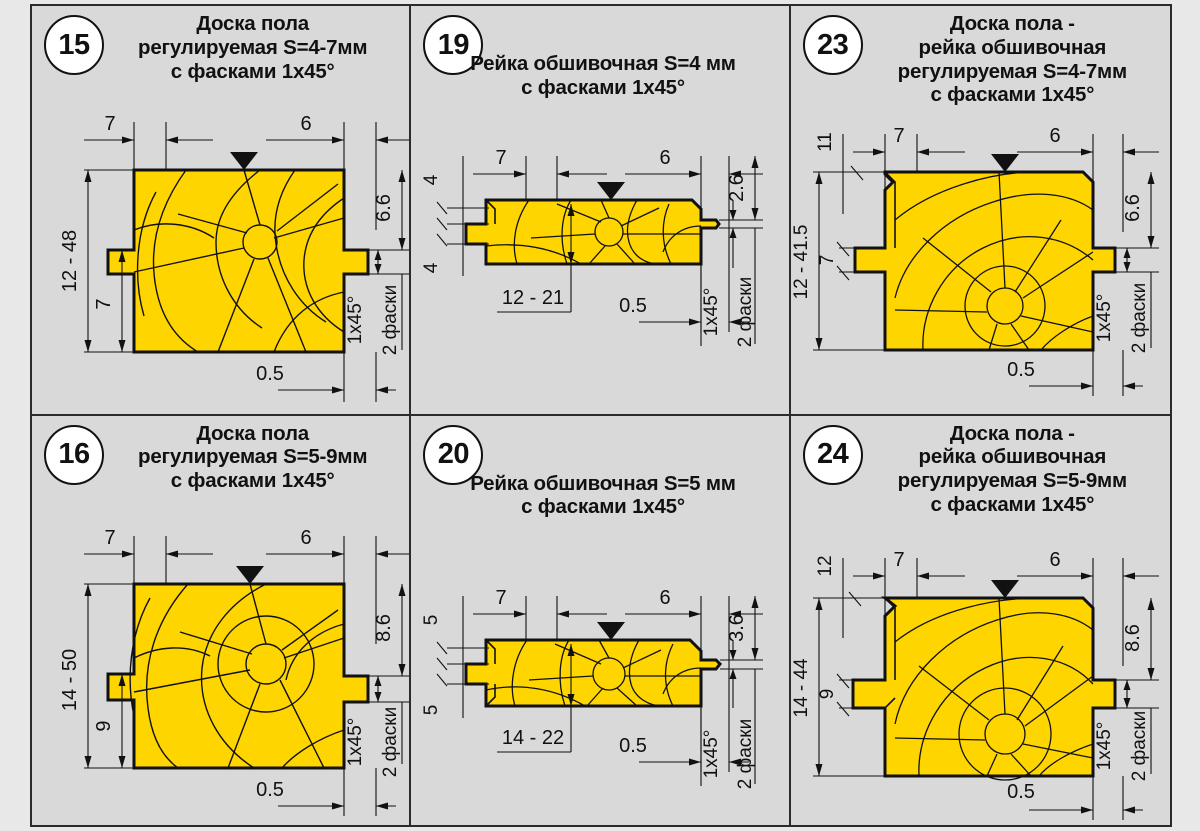 Image resolution: width=1200 pixels, height=831 pixels. Describe the element at coordinates (737, 188) in the screenshot. I see `dim-right-upper: 2.6` at that location.